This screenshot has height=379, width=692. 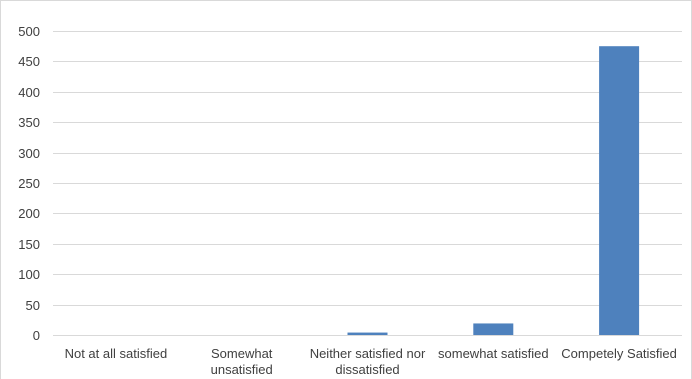 What do you see at coordinates (29, 244) in the screenshot?
I see `y-tick-label: 150` at bounding box center [29, 244].